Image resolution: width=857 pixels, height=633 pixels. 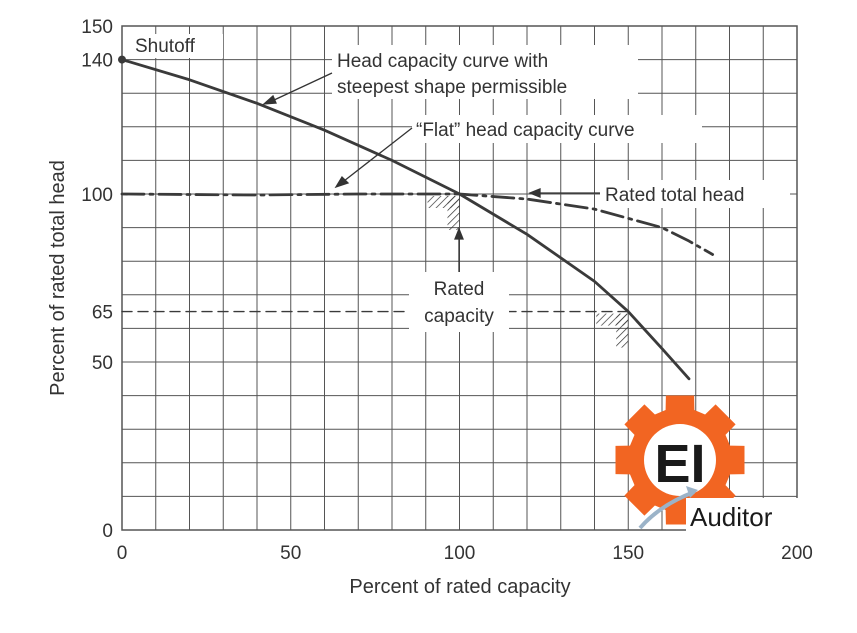 I want to click on steep-arrow-head, so click(x=269, y=99).